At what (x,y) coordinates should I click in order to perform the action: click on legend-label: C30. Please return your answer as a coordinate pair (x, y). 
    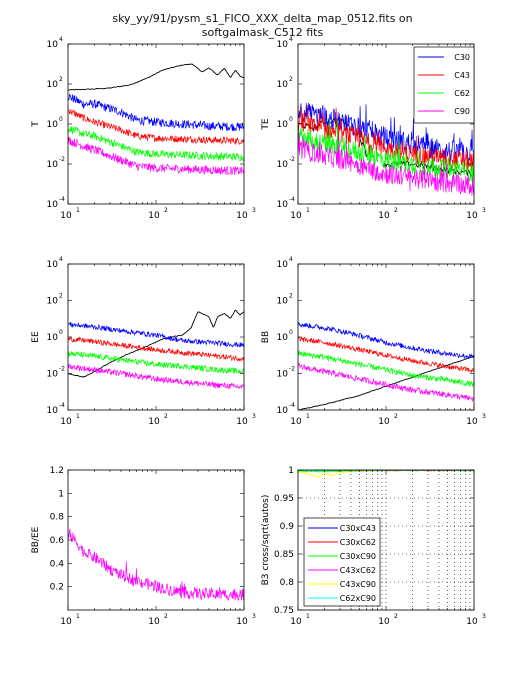
    Looking at the image, I should click on (462, 57).